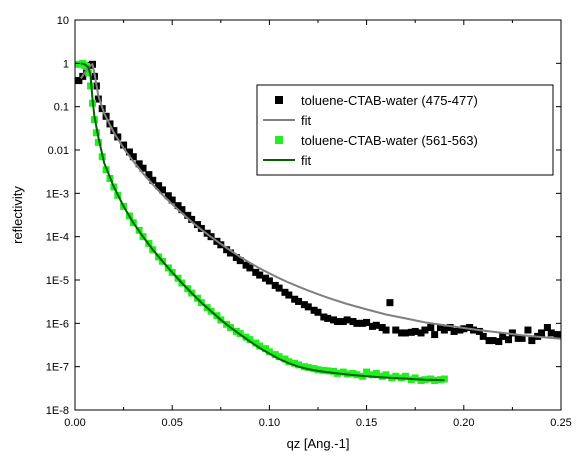 This screenshot has width=587, height=467. I want to click on y-tick-label: 1E-5, so click(57, 281).